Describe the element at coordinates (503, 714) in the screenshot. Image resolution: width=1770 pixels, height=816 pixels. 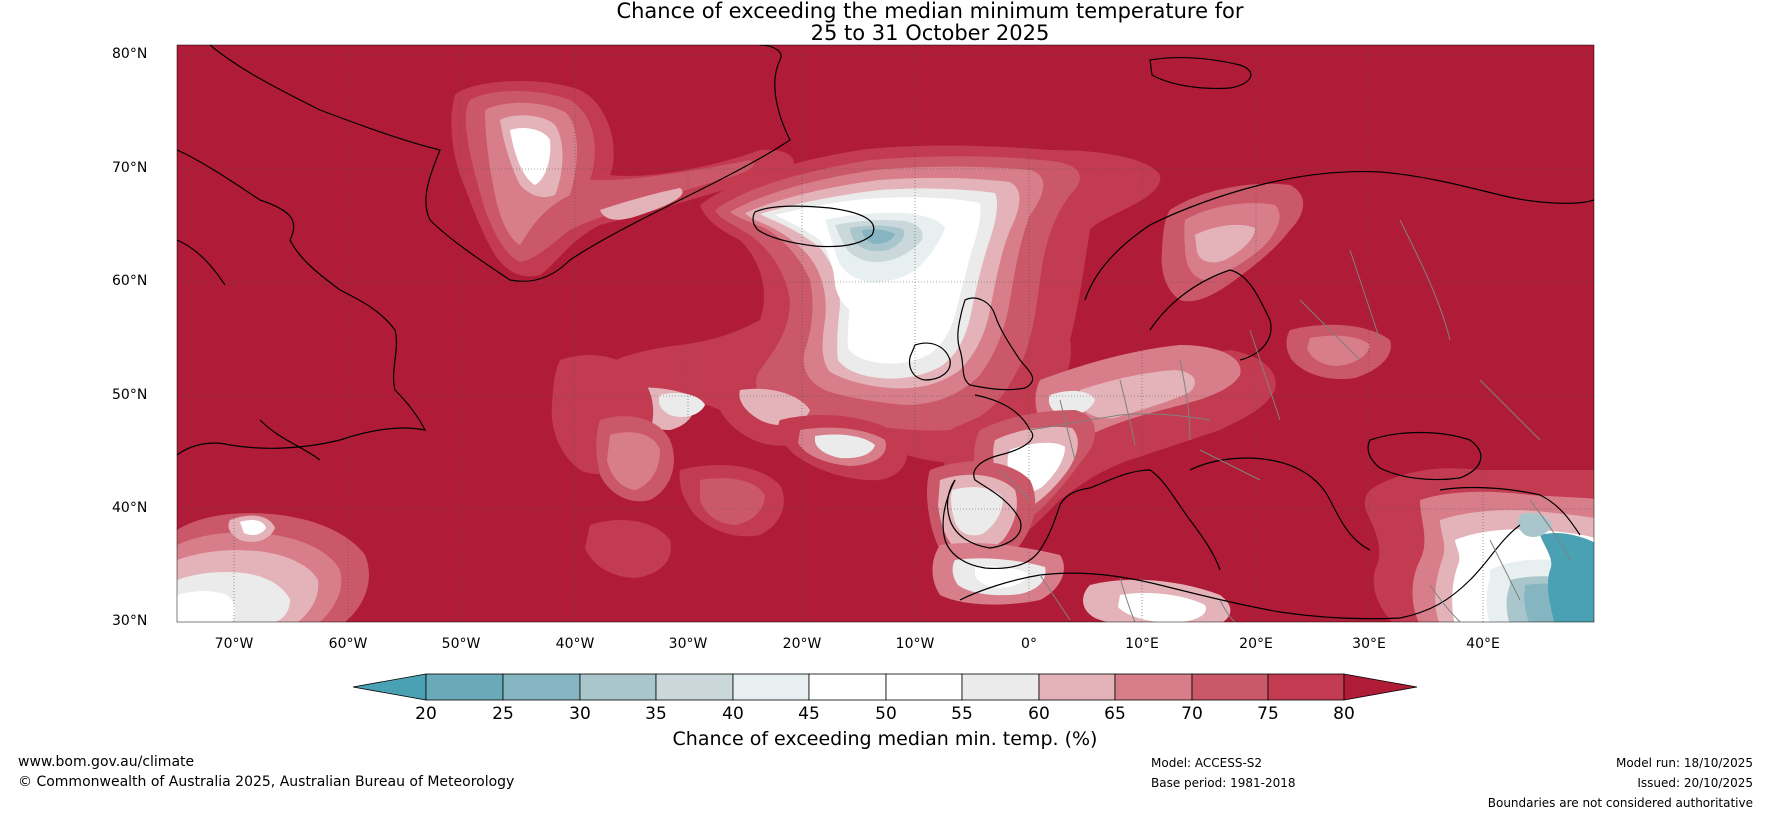
I see `colorbar-tick: 25` at that location.